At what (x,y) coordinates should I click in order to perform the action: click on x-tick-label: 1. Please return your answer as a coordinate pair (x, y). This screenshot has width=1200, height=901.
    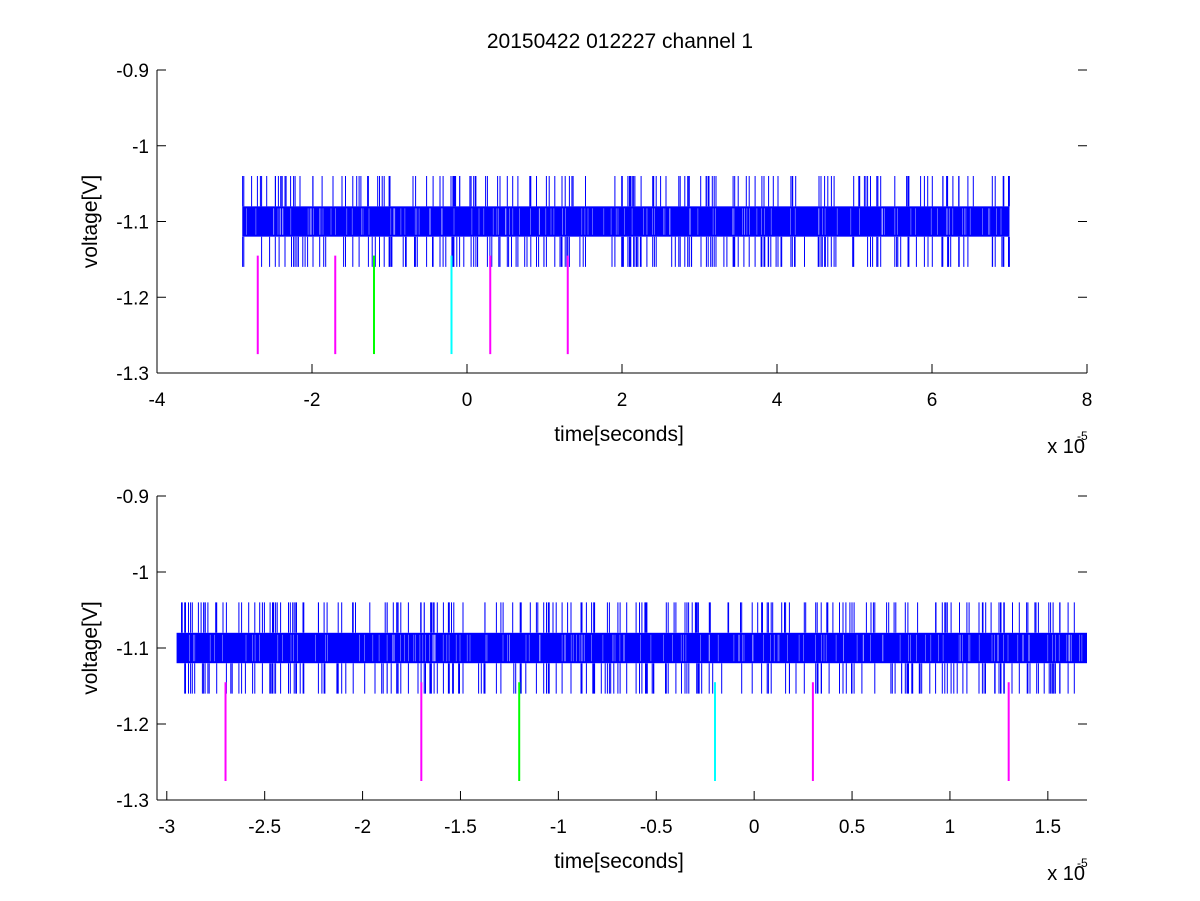
    Looking at the image, I should click on (950, 827).